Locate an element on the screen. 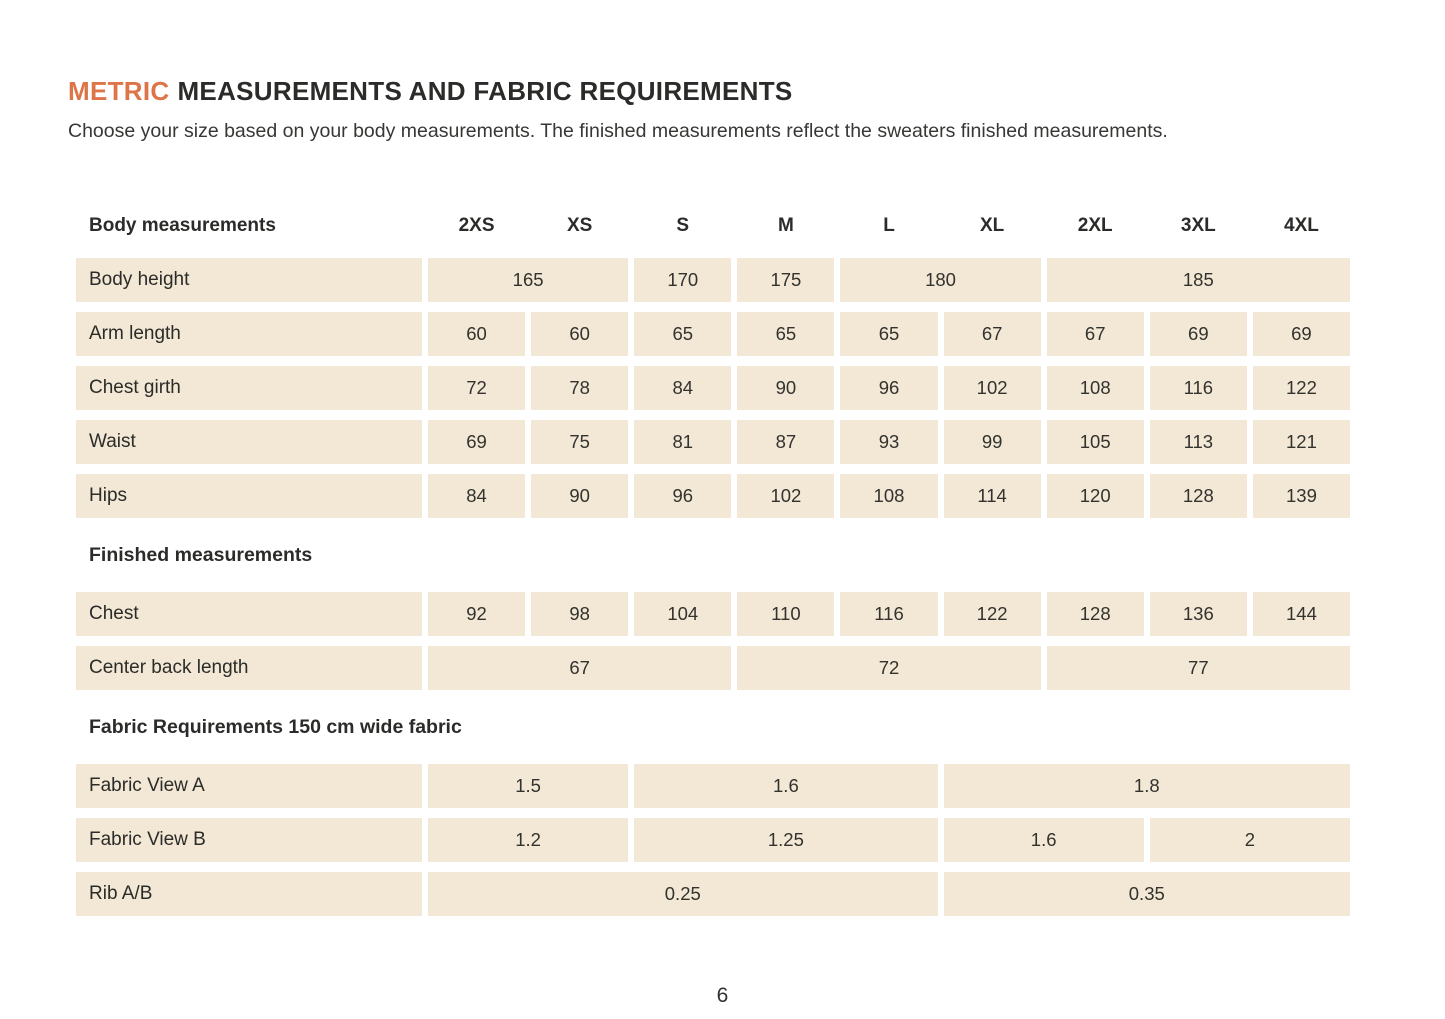 The height and width of the screenshot is (1019, 1445). value-cell: 77 is located at coordinates (1198, 668).